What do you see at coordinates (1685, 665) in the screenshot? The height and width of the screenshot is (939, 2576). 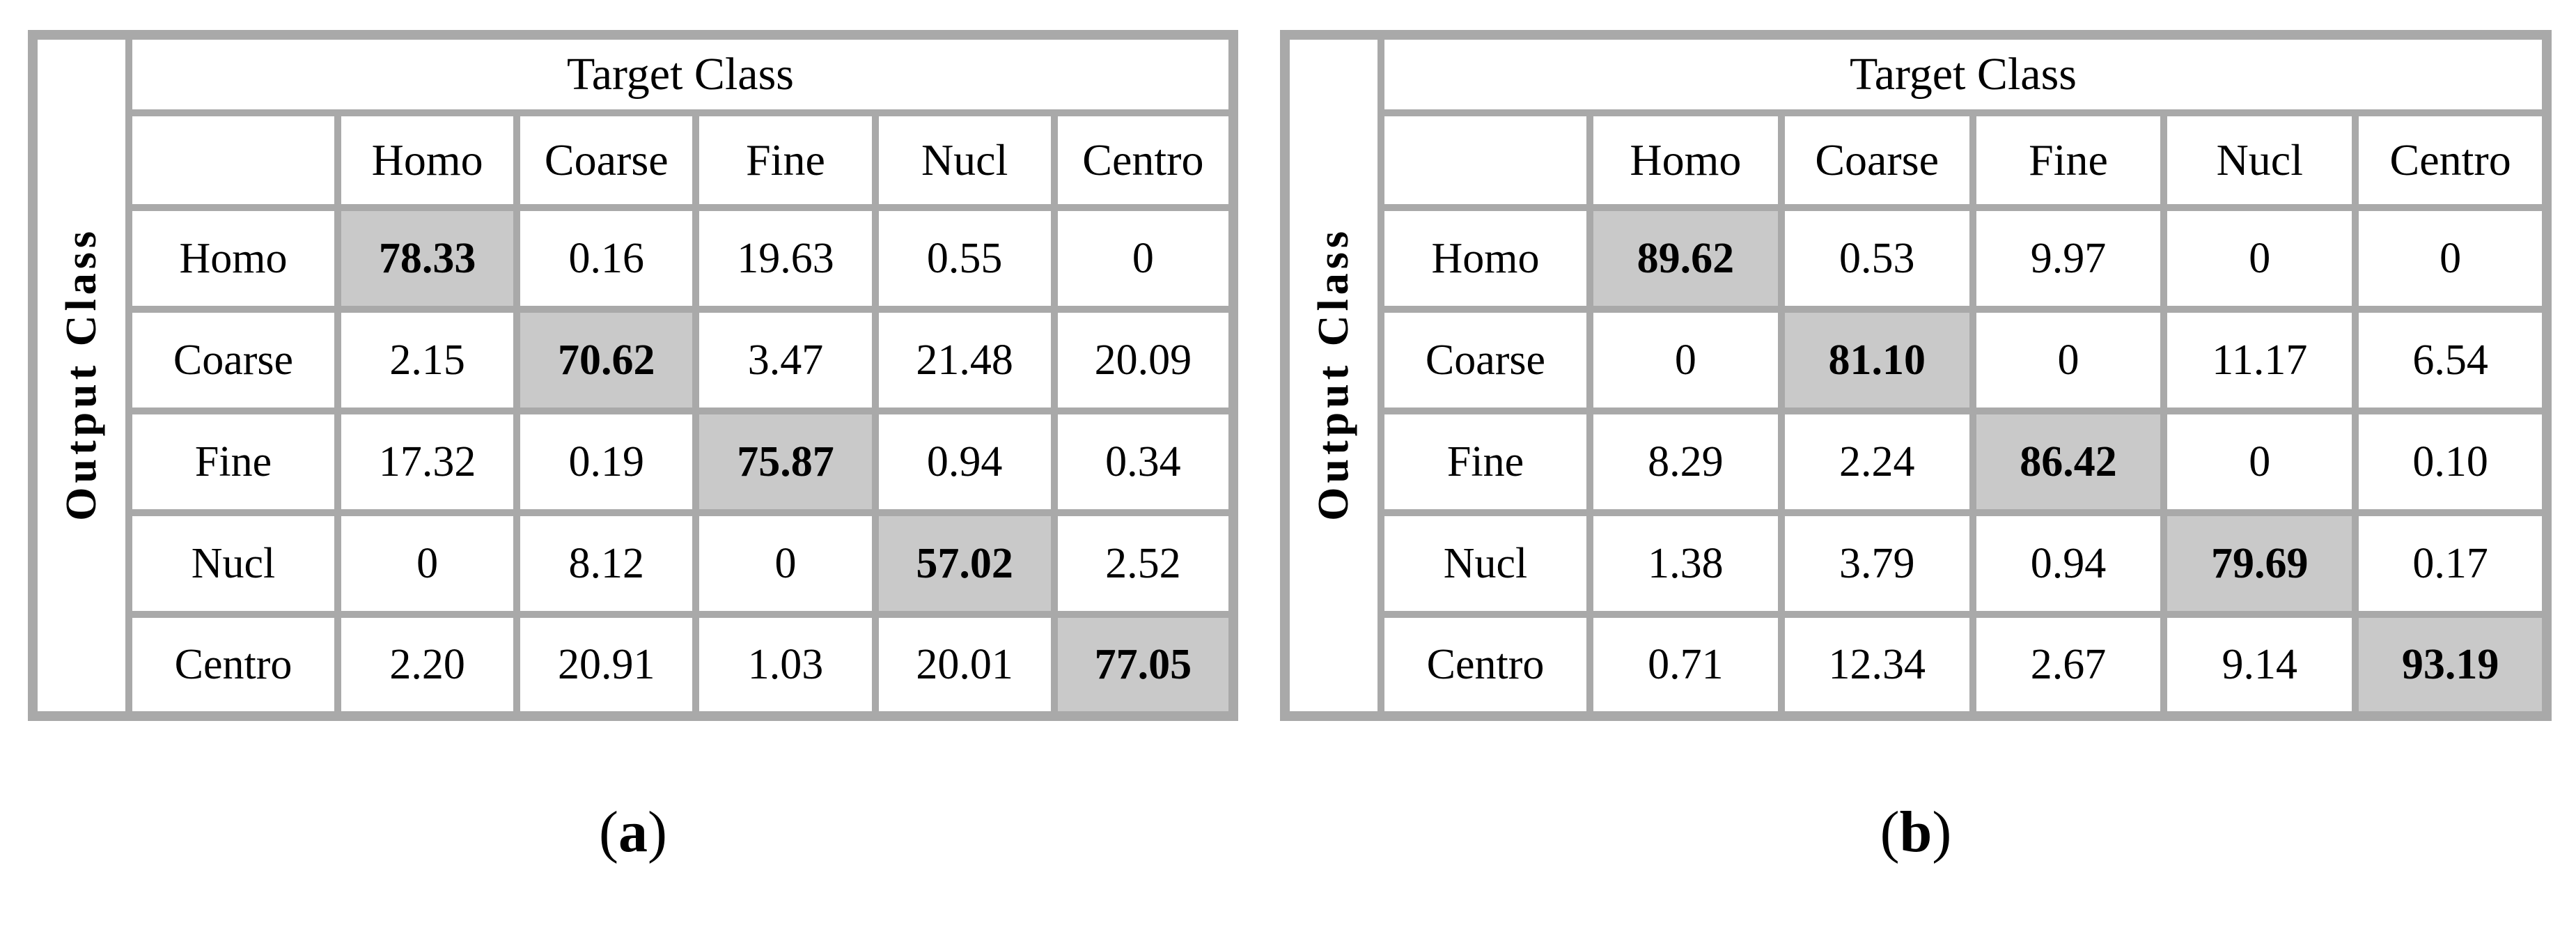 I see `value-cell: 0.71` at bounding box center [1685, 665].